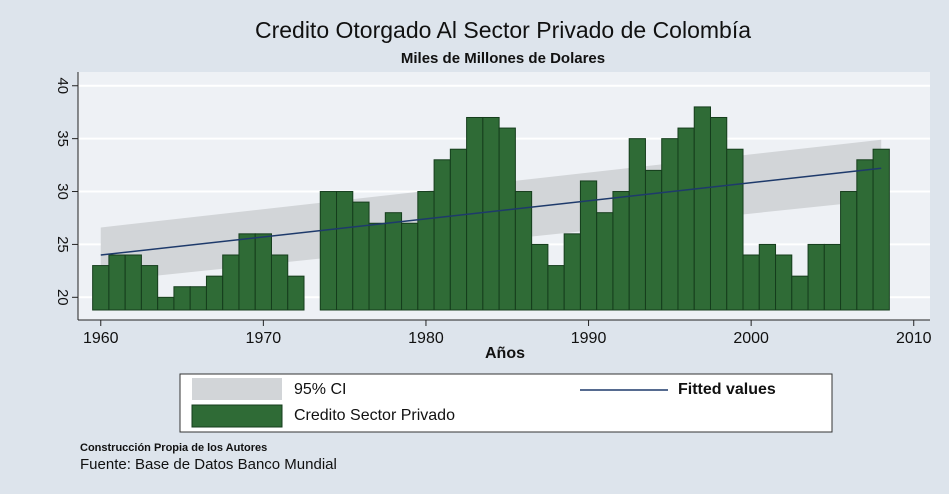 This screenshot has width=949, height=494. Describe the element at coordinates (505, 353) in the screenshot. I see `x-axis-label: Años` at that location.